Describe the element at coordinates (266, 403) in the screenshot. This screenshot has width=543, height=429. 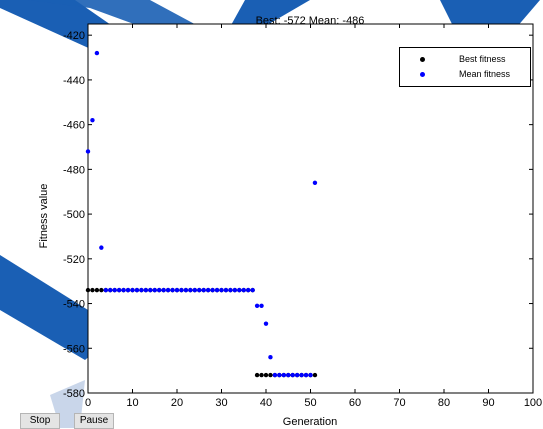
I see `x-tick-label: 40` at that location.